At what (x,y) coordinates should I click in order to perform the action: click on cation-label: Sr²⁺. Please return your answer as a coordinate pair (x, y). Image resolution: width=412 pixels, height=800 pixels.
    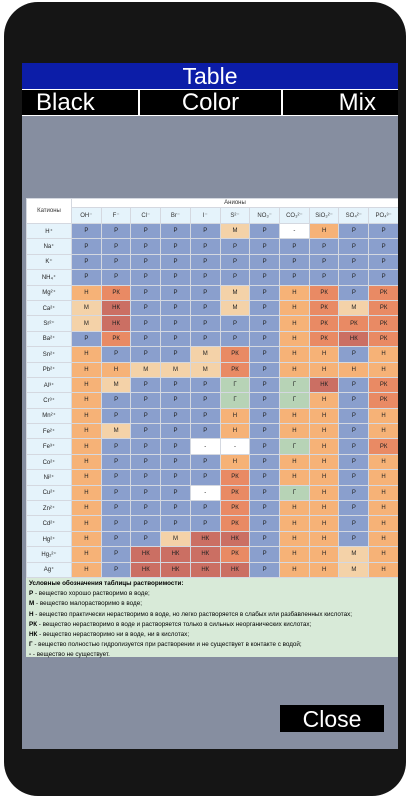
    Looking at the image, I should click on (49, 323).